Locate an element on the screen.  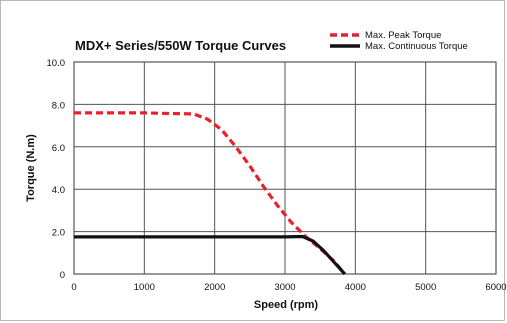
legend-label-continuous: Max. Continuous Torque is located at coordinates (416, 46).